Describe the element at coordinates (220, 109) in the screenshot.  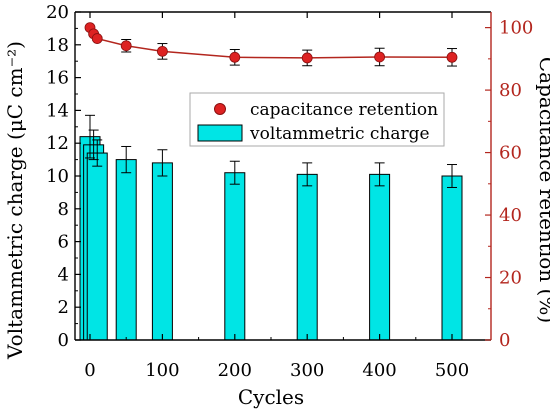
I see `legend-marker-retention` at that location.